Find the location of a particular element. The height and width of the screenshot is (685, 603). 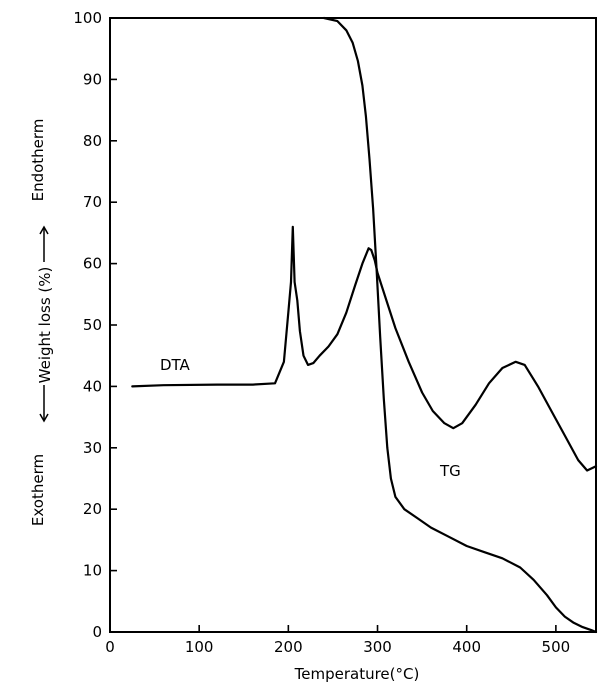

y-axis-weight-label: Weight loss (%) is located at coordinates (45, 325).